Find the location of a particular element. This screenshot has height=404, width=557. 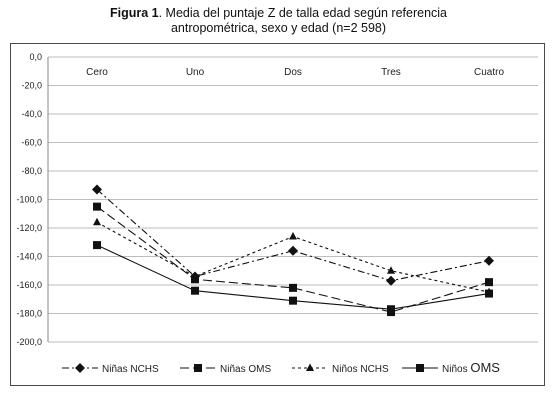

legend-label-2: Niñas OMS is located at coordinates (245, 369).